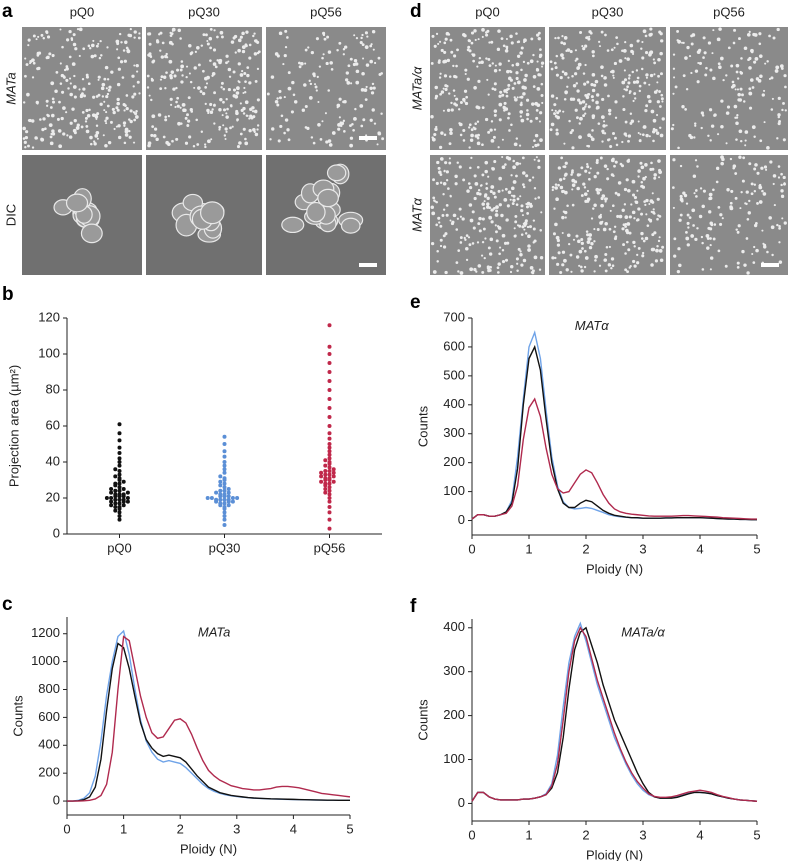  What do you see at coordinates (77, 203) in the screenshot?
I see `cell` at bounding box center [77, 203].